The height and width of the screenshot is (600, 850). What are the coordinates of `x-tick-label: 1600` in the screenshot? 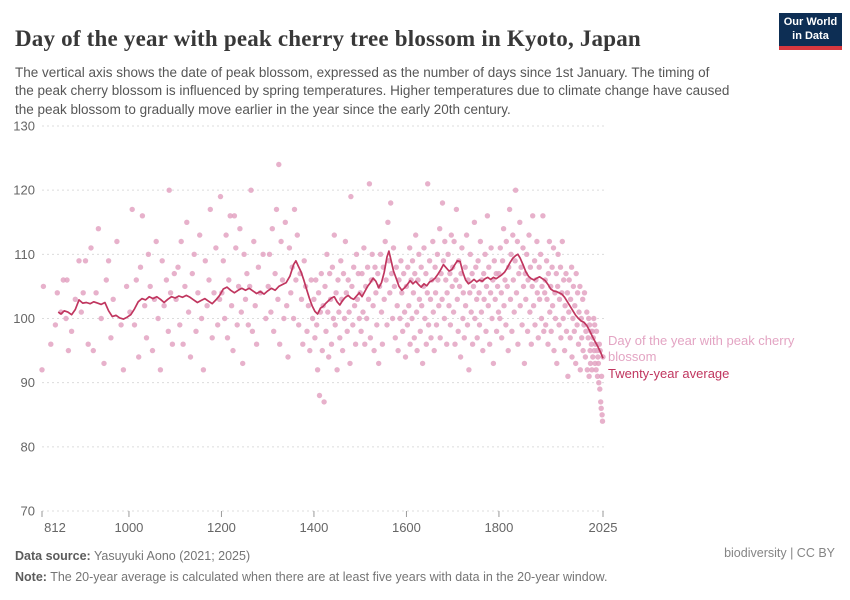 It's located at (406, 527).